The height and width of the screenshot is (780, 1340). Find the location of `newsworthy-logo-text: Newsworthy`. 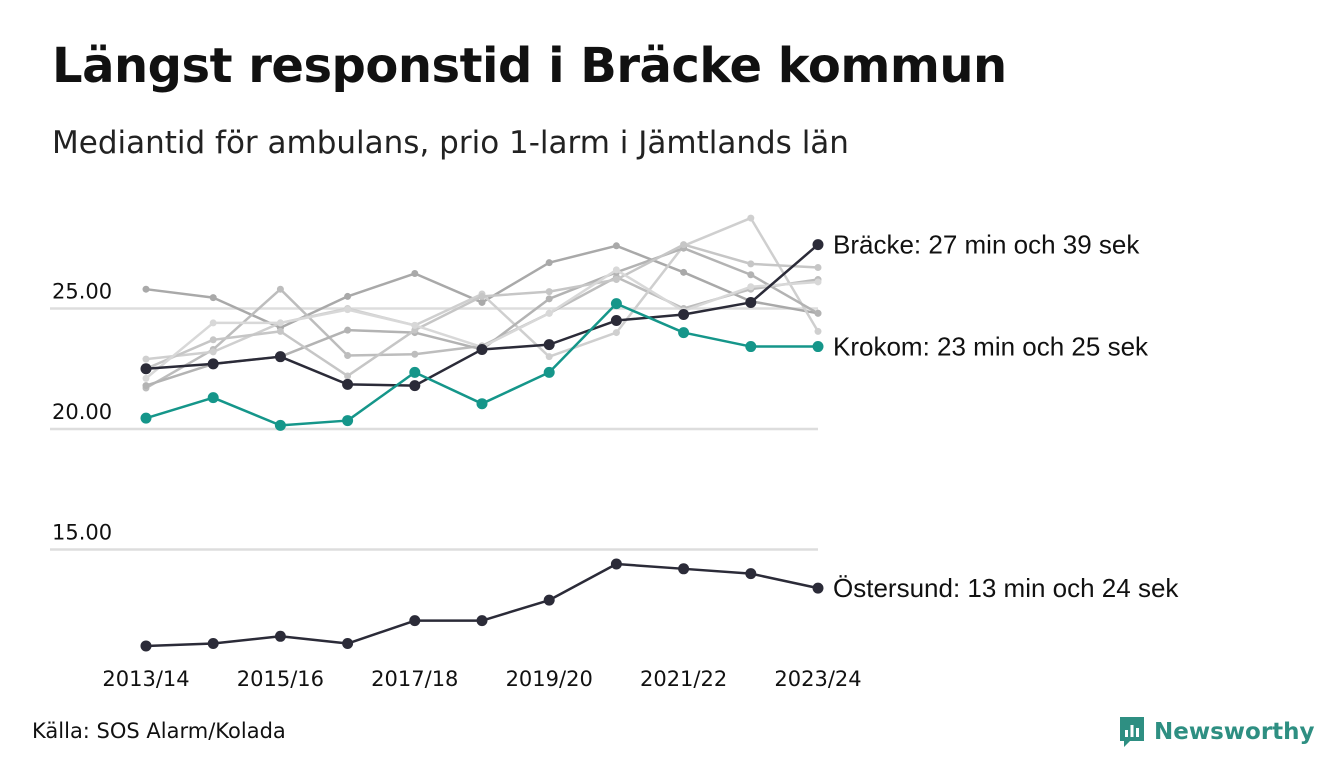

newsworthy-logo-text: Newsworthy is located at coordinates (1234, 732).